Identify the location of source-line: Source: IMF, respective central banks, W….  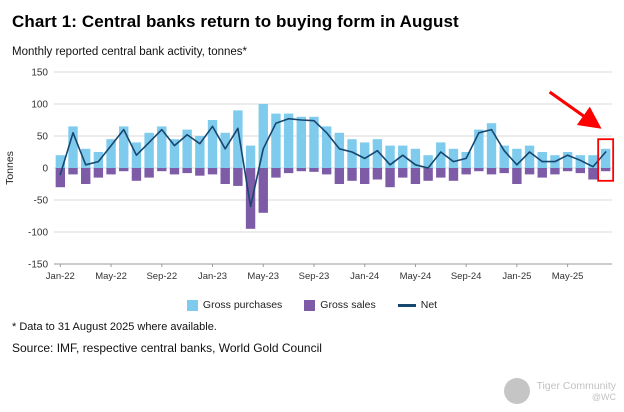
(167, 348).